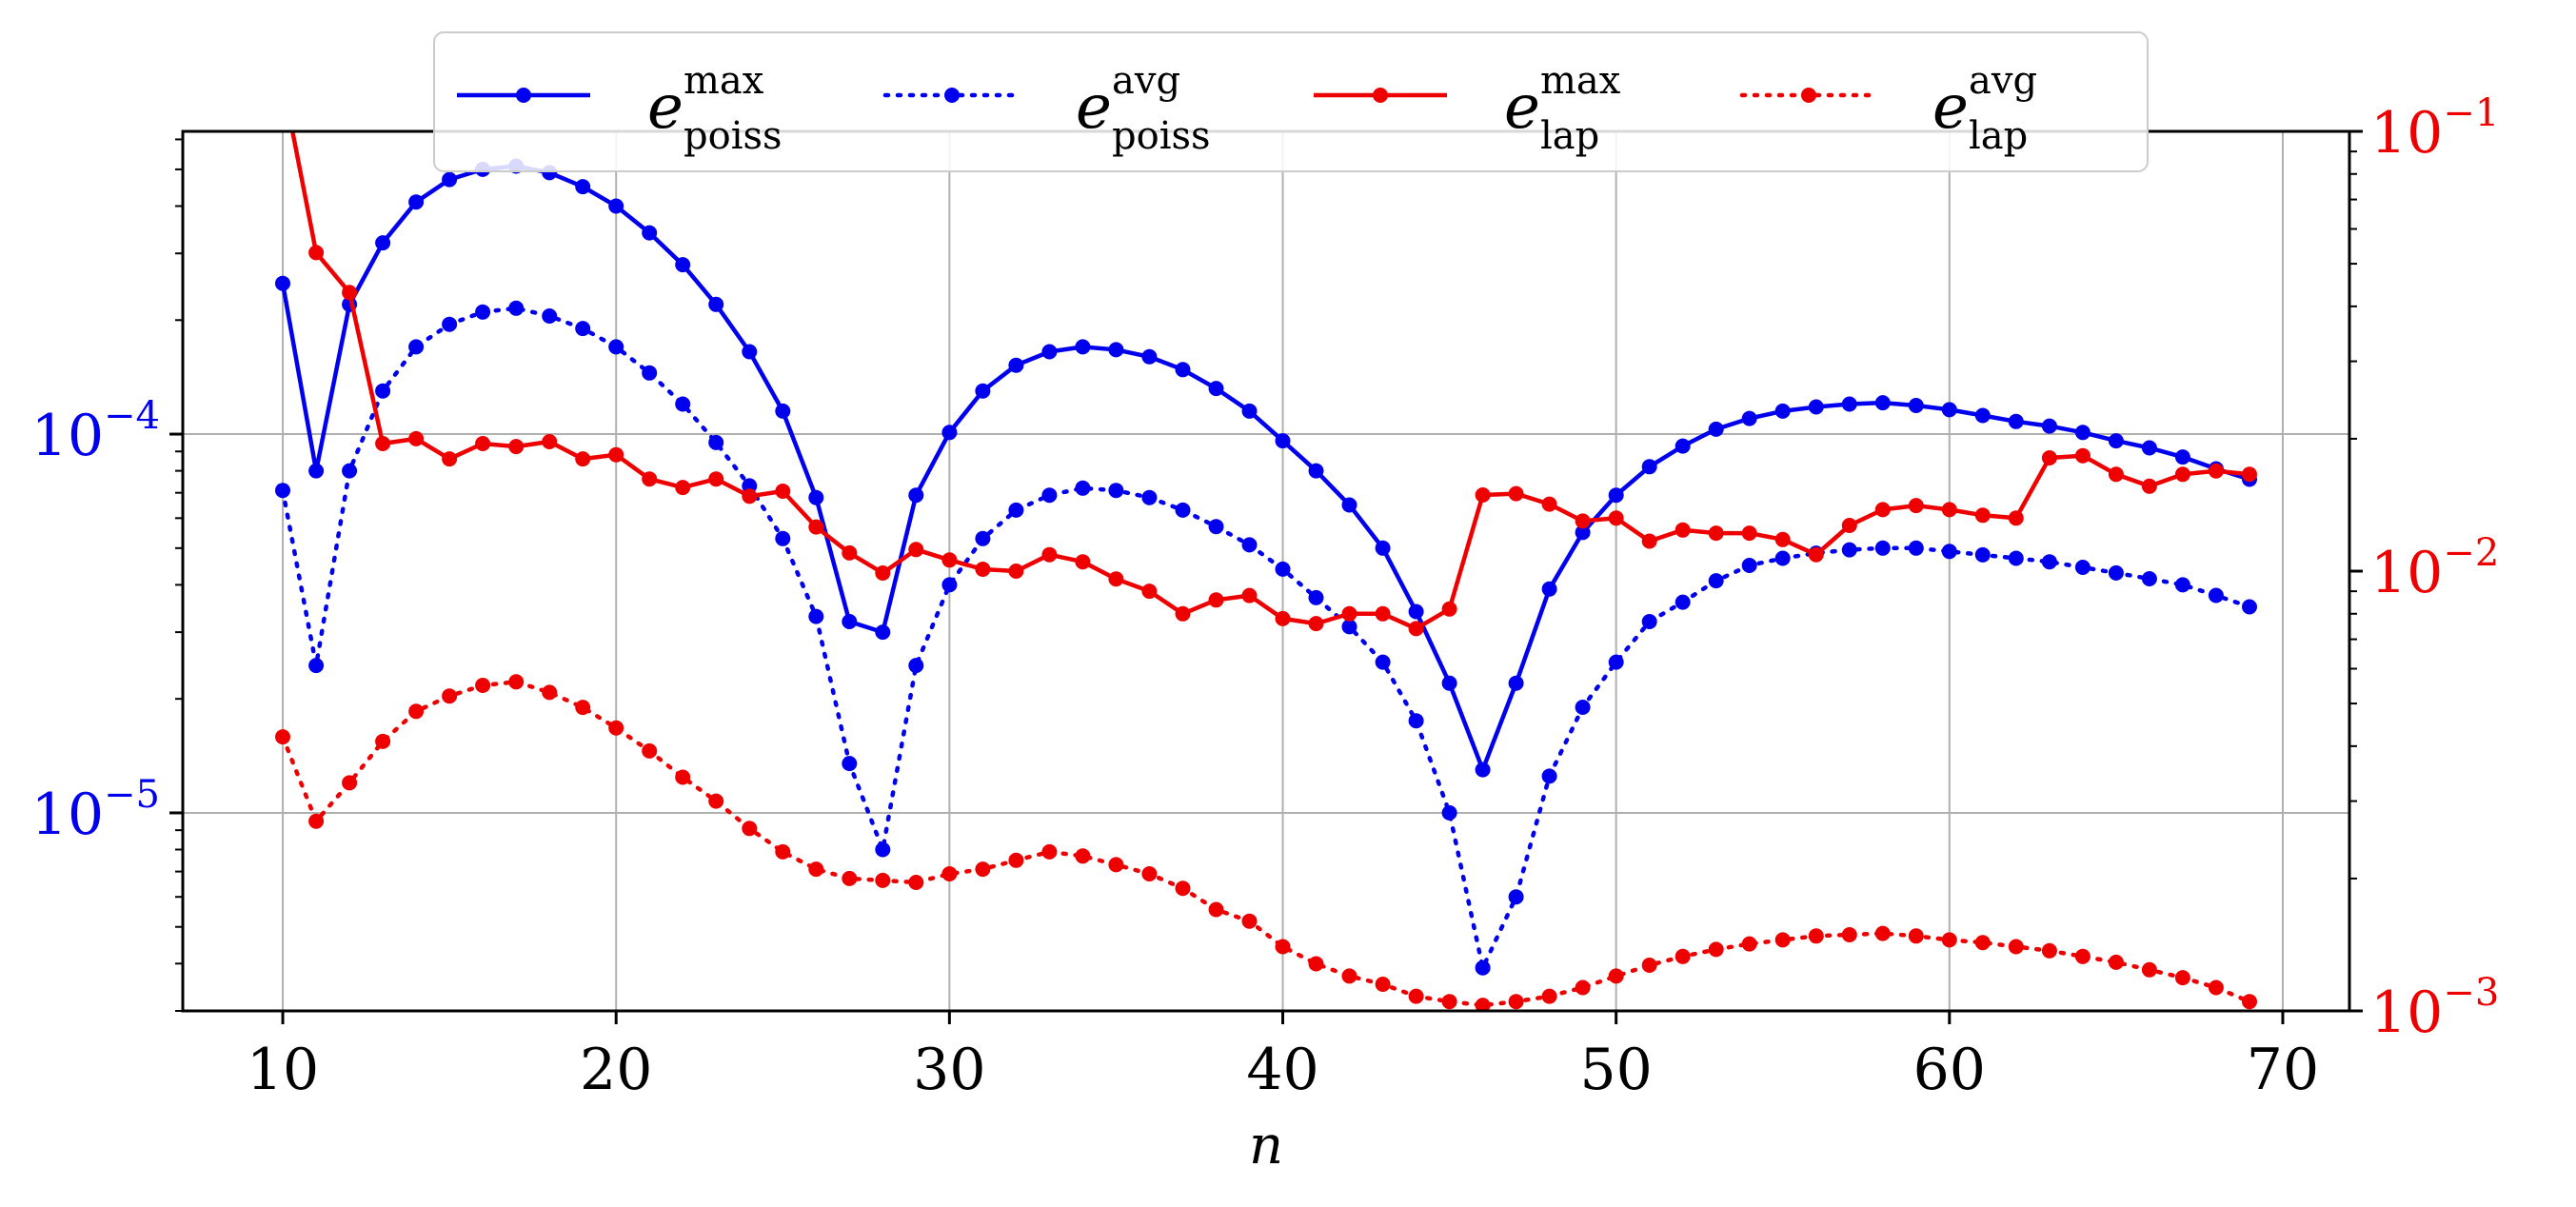 The image size is (2576, 1207). Describe the element at coordinates (1146, 81) in the screenshot. I see `svg-text: avg` at that location.